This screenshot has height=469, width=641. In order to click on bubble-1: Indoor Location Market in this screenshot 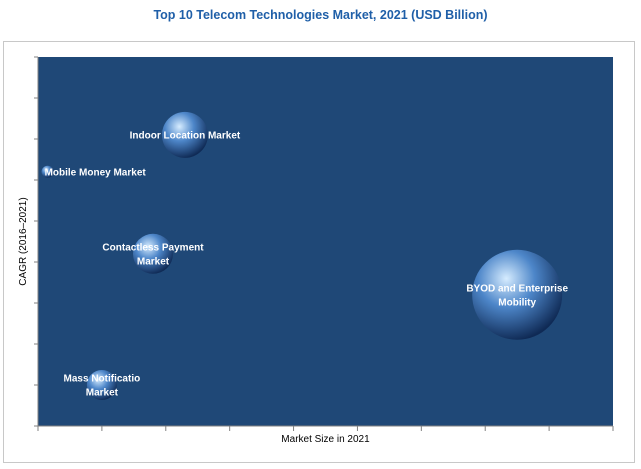, I will do `click(185, 134)`.